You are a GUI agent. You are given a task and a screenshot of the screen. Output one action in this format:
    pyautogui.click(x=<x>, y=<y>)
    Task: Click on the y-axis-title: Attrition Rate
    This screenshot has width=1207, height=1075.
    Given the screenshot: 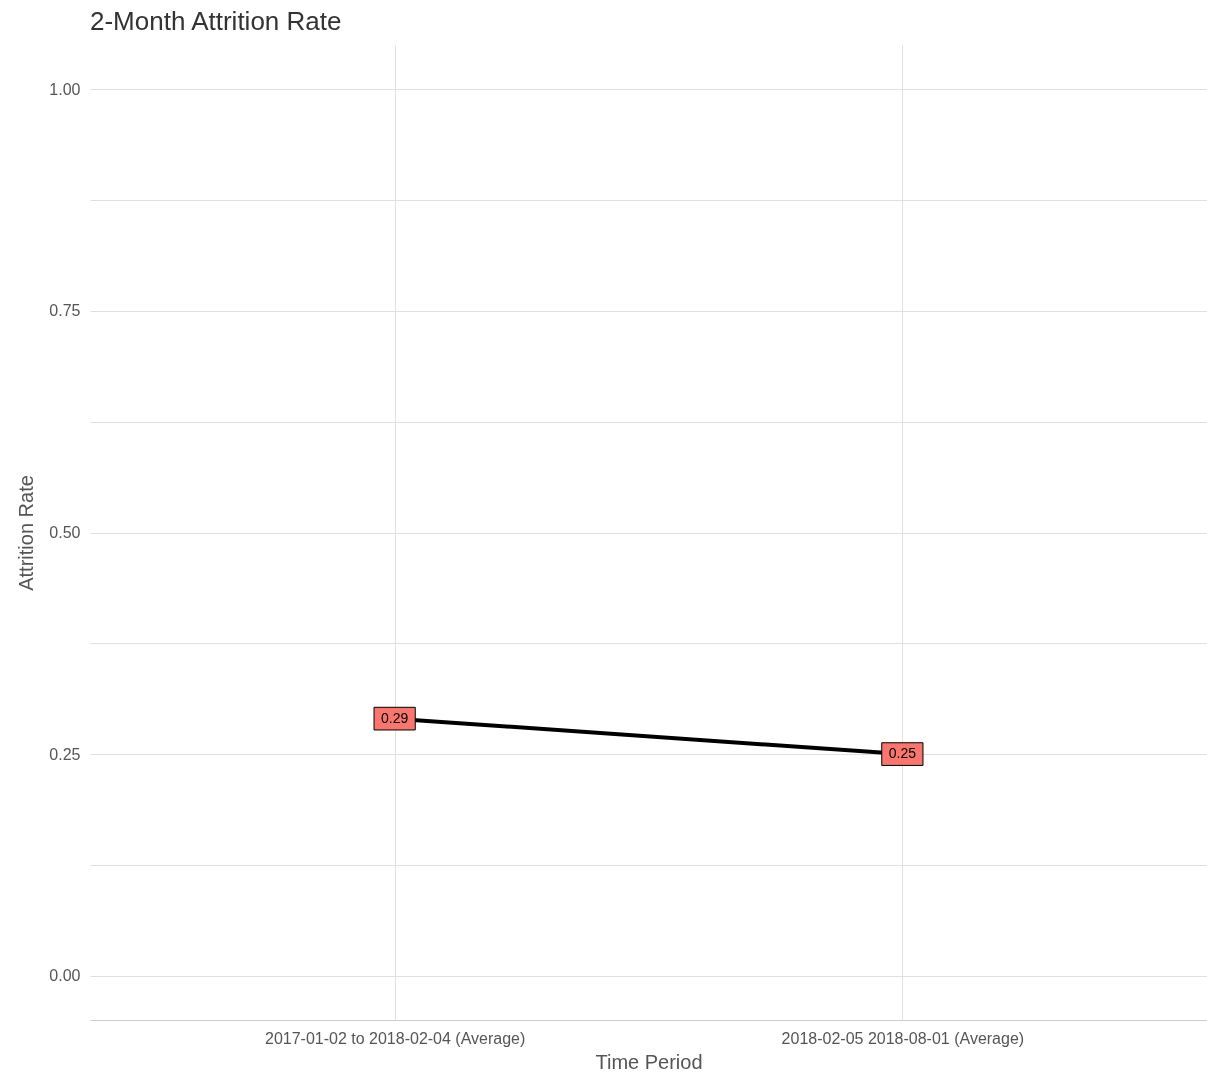 What is the action you would take?
    pyautogui.click(x=26, y=533)
    